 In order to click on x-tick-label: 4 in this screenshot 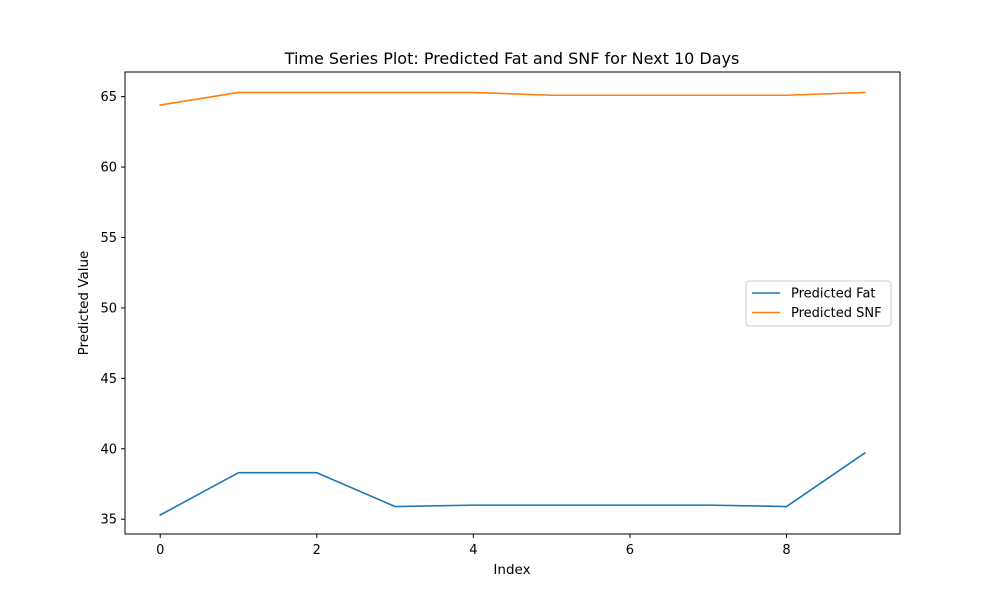, I will do `click(473, 550)`.